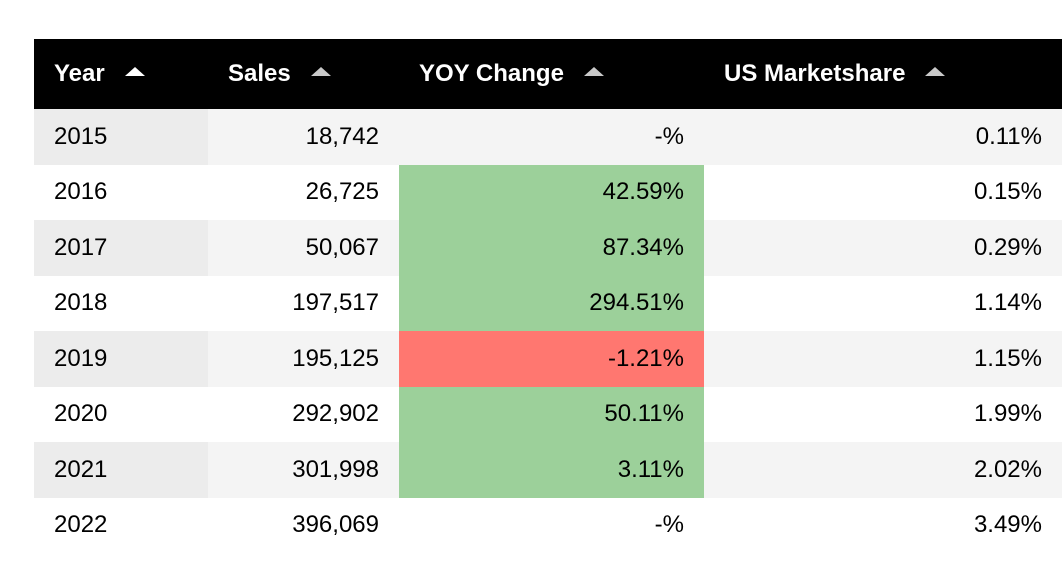 The height and width of the screenshot is (566, 1062). I want to click on table-row: 2016 26,725 42.59% 0.15%, so click(548, 192).